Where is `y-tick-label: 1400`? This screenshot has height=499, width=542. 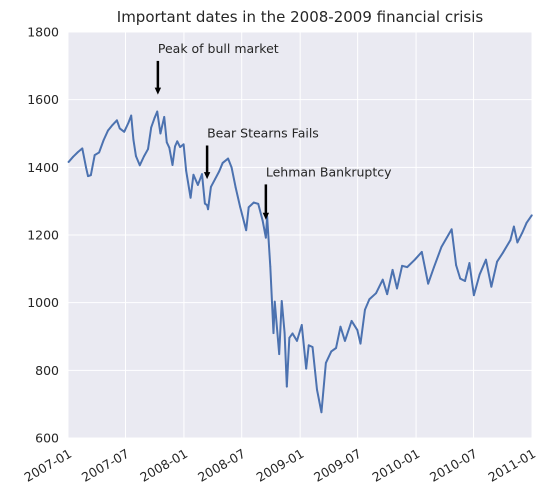 y-tick-label: 1400 is located at coordinates (43, 167).